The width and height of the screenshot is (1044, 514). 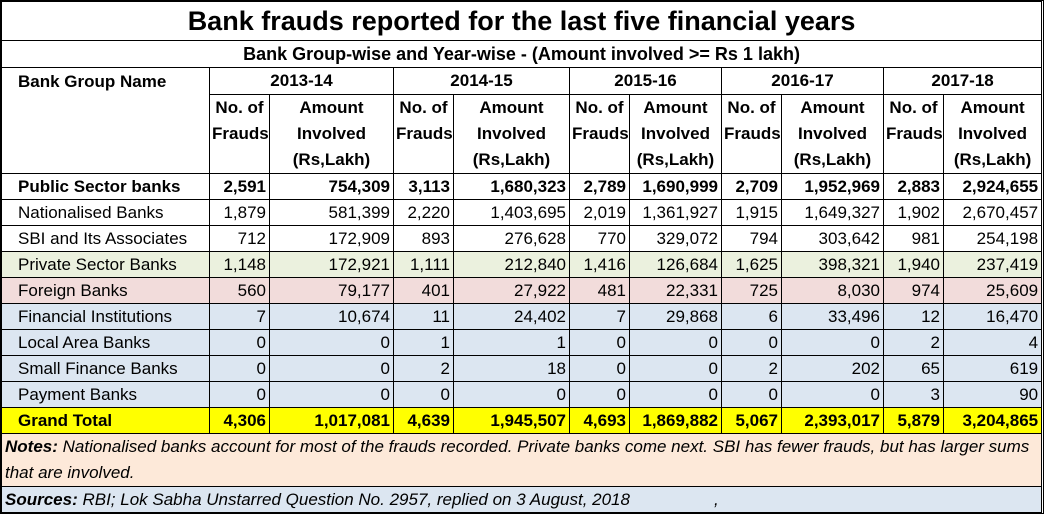 I want to click on frauds-count-cell: 5,879, so click(x=913, y=420).